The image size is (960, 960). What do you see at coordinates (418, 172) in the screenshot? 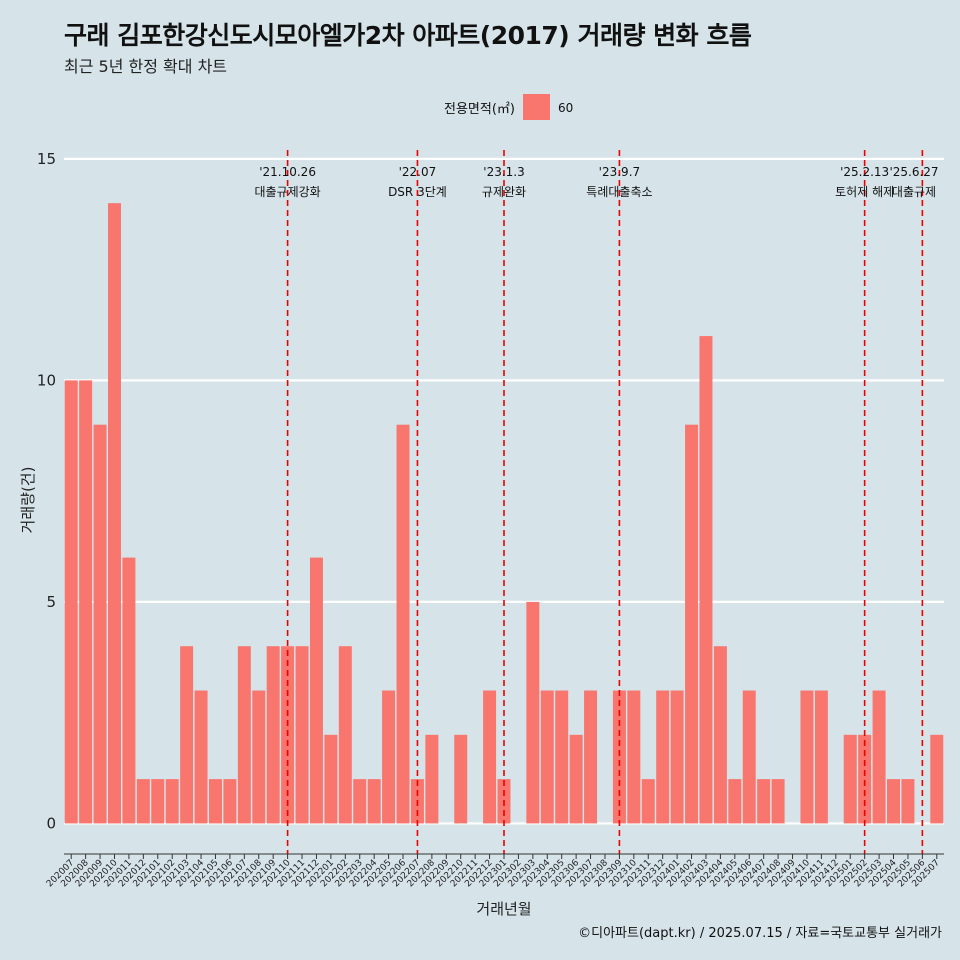
I see `event-date: '22.07` at bounding box center [418, 172].